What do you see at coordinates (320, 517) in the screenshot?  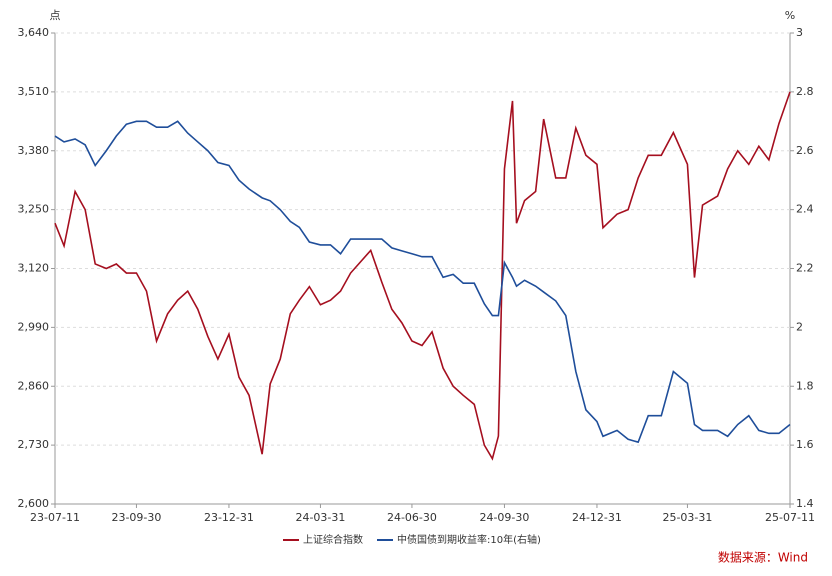 I see `x-tick-label: 24-03-31` at bounding box center [320, 517].